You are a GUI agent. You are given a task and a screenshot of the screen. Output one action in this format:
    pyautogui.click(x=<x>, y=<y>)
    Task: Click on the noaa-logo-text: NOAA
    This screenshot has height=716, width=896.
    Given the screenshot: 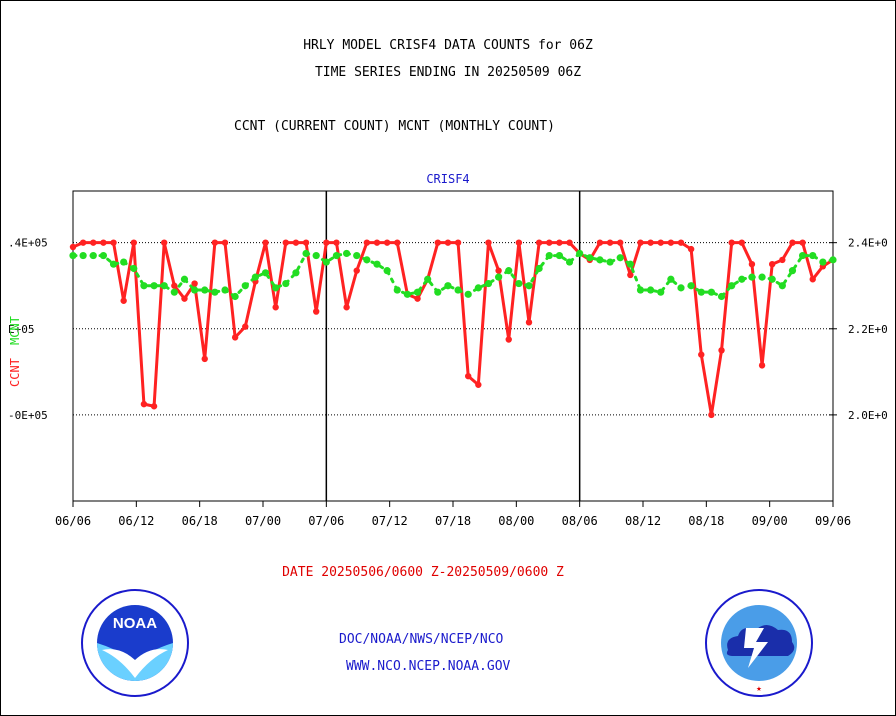 What is the action you would take?
    pyautogui.click(x=135, y=623)
    